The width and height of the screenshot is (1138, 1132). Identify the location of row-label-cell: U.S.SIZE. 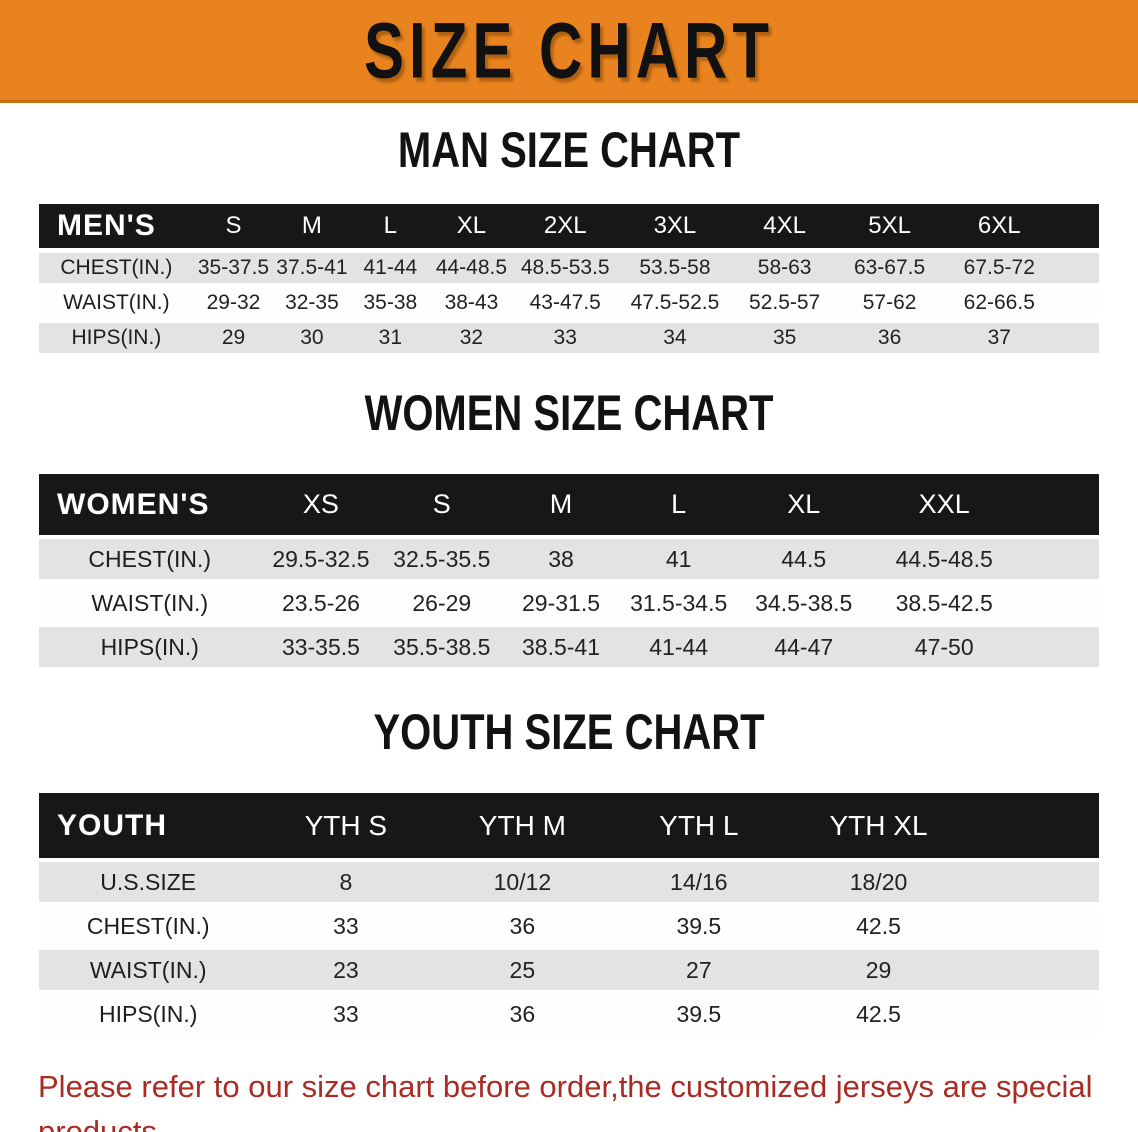
(148, 882).